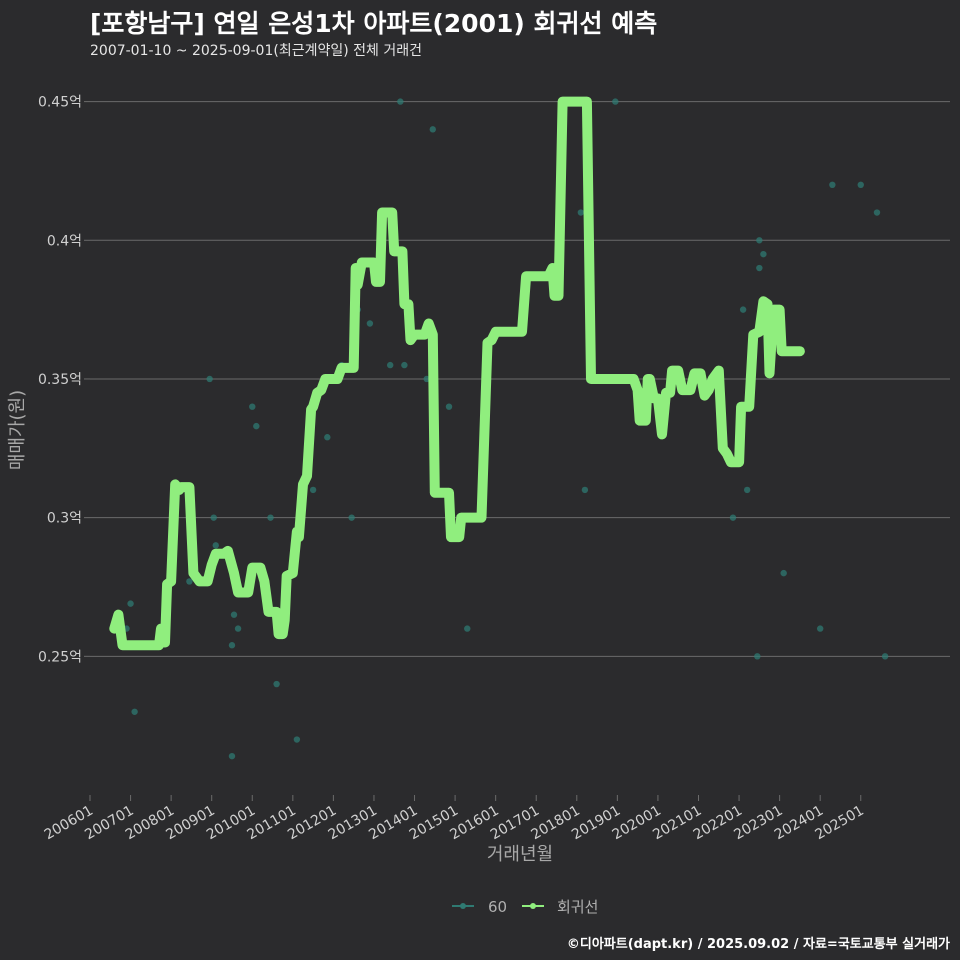  Describe the element at coordinates (577, 907) in the screenshot. I see `legend-label-regression: 회귀선` at that location.